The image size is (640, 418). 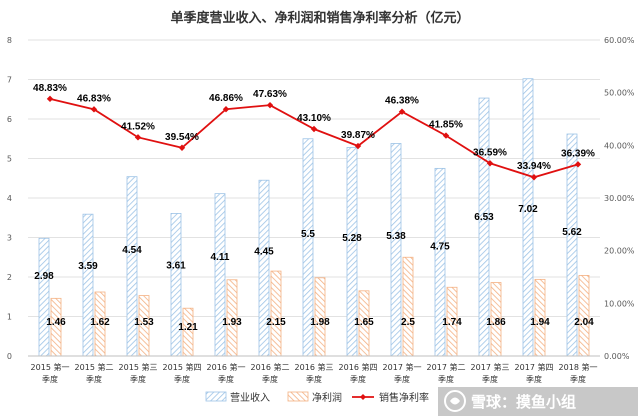 I want to click on revenue-data-label: 3.61, so click(x=176, y=265).